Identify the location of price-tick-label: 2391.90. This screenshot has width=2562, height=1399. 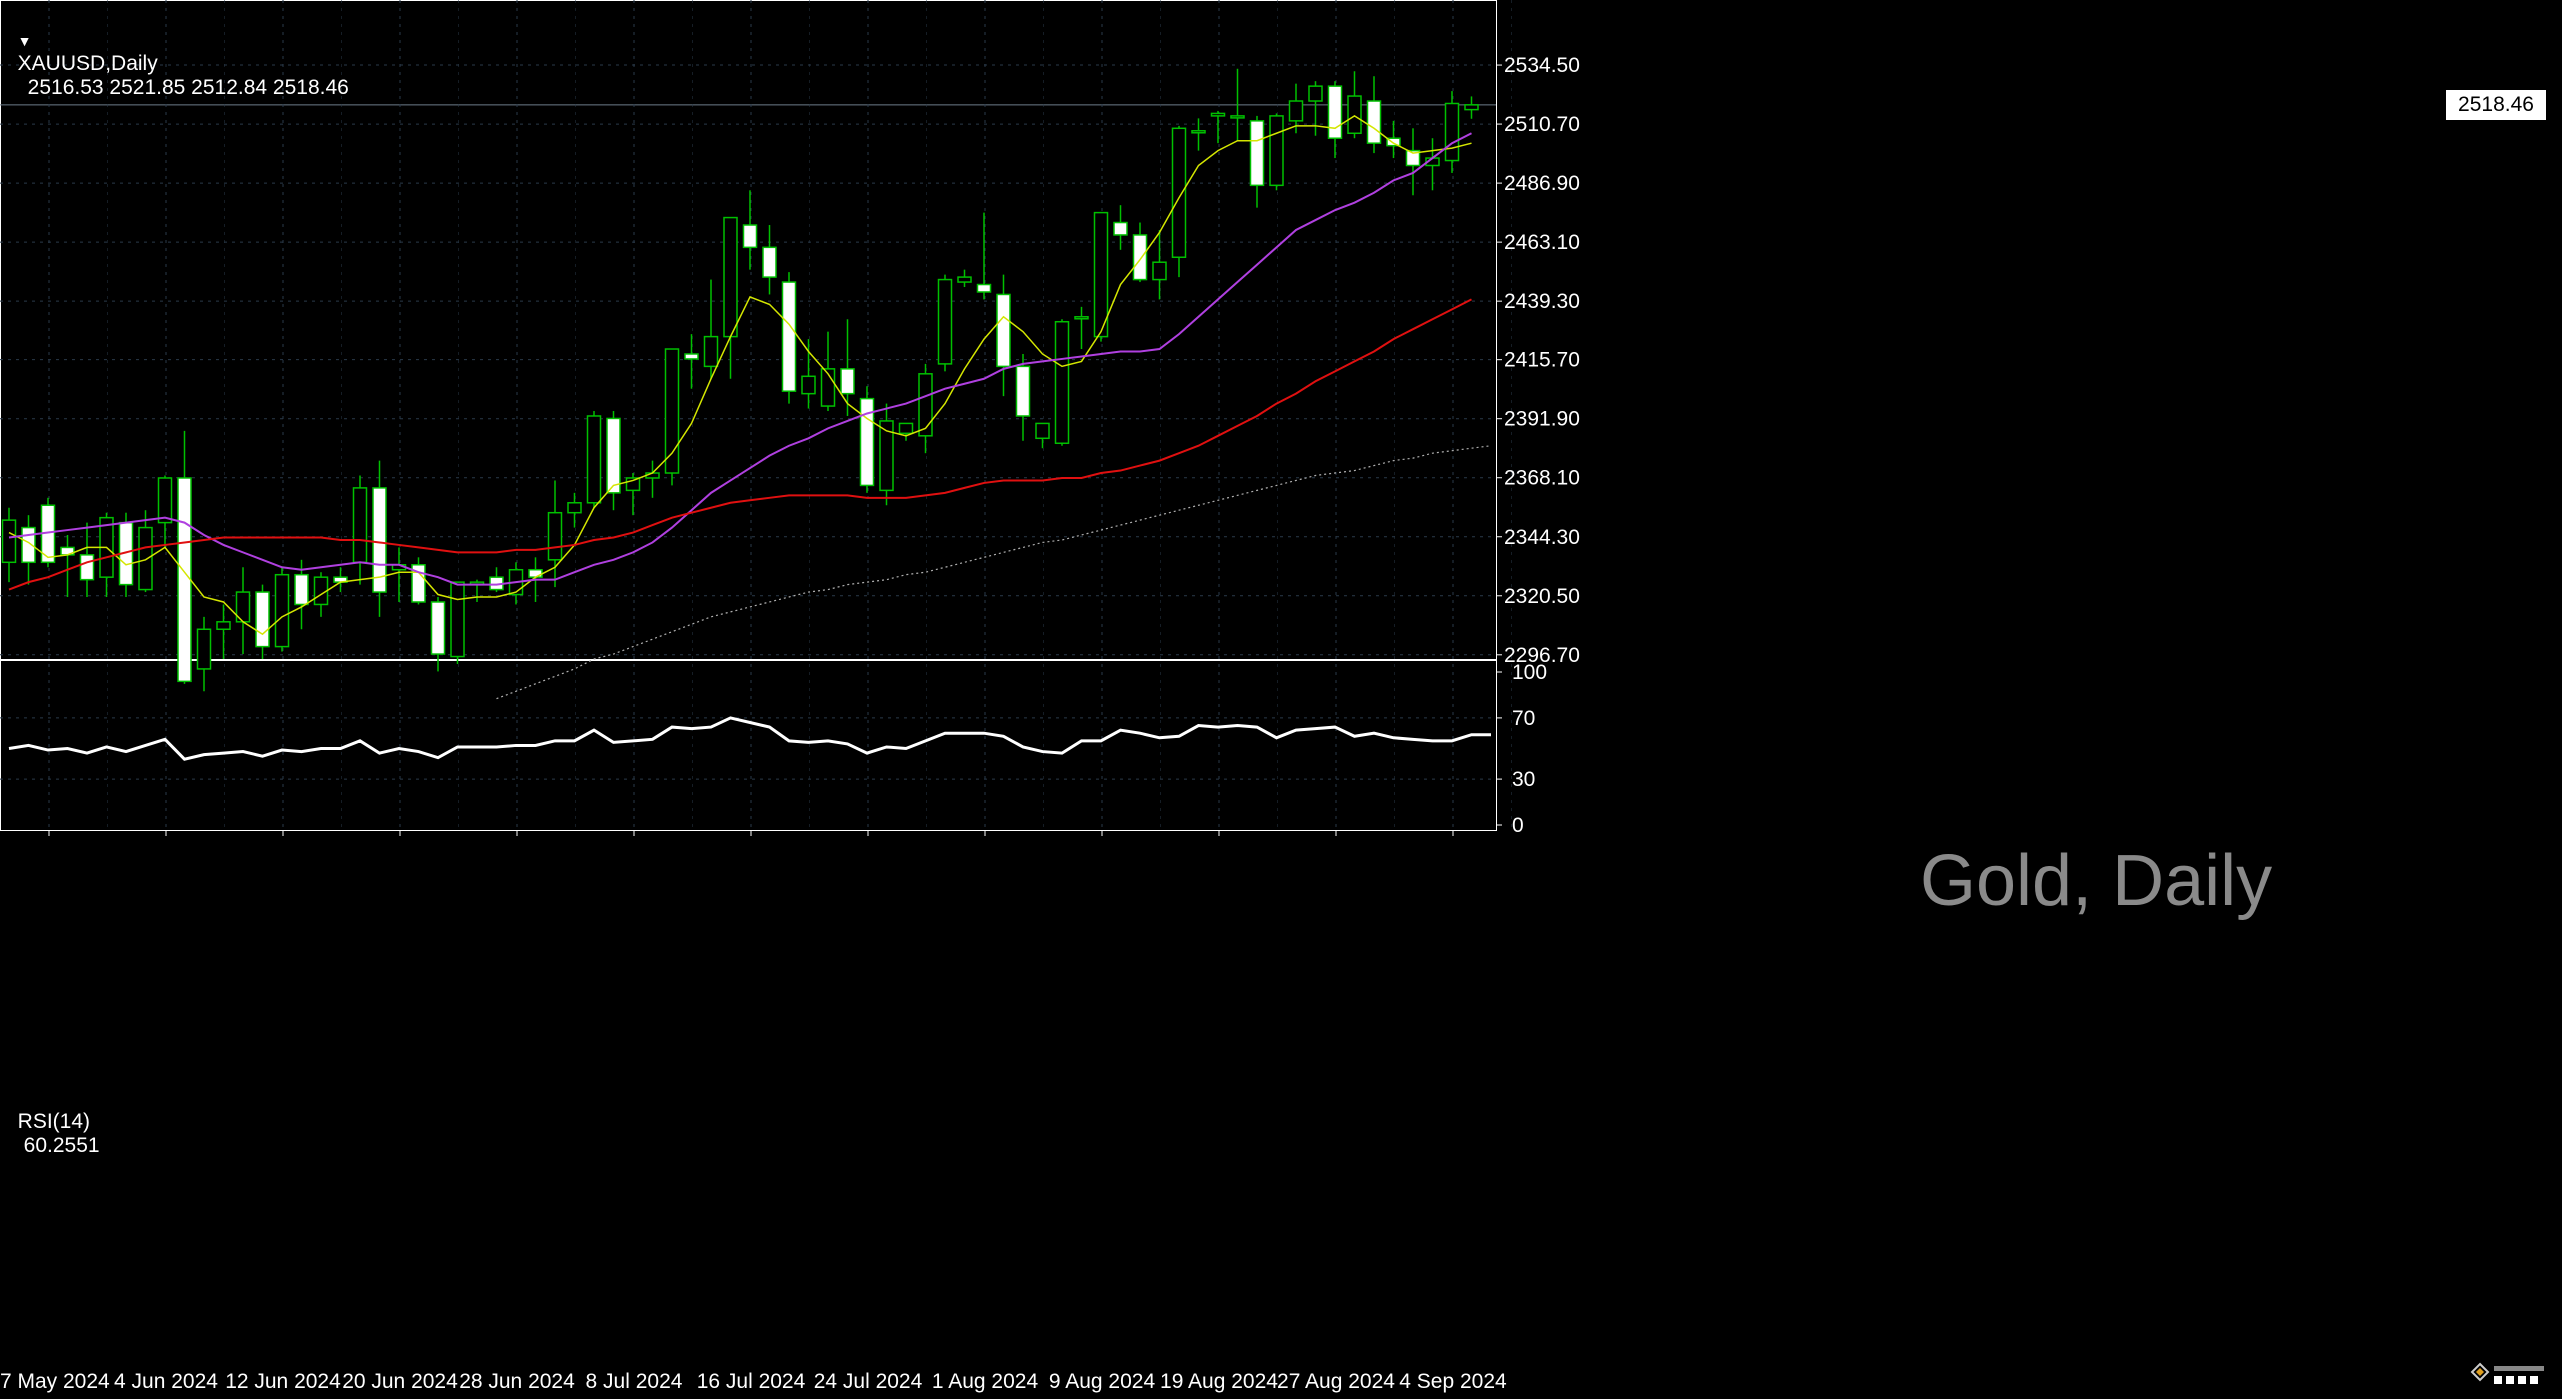
(1542, 419).